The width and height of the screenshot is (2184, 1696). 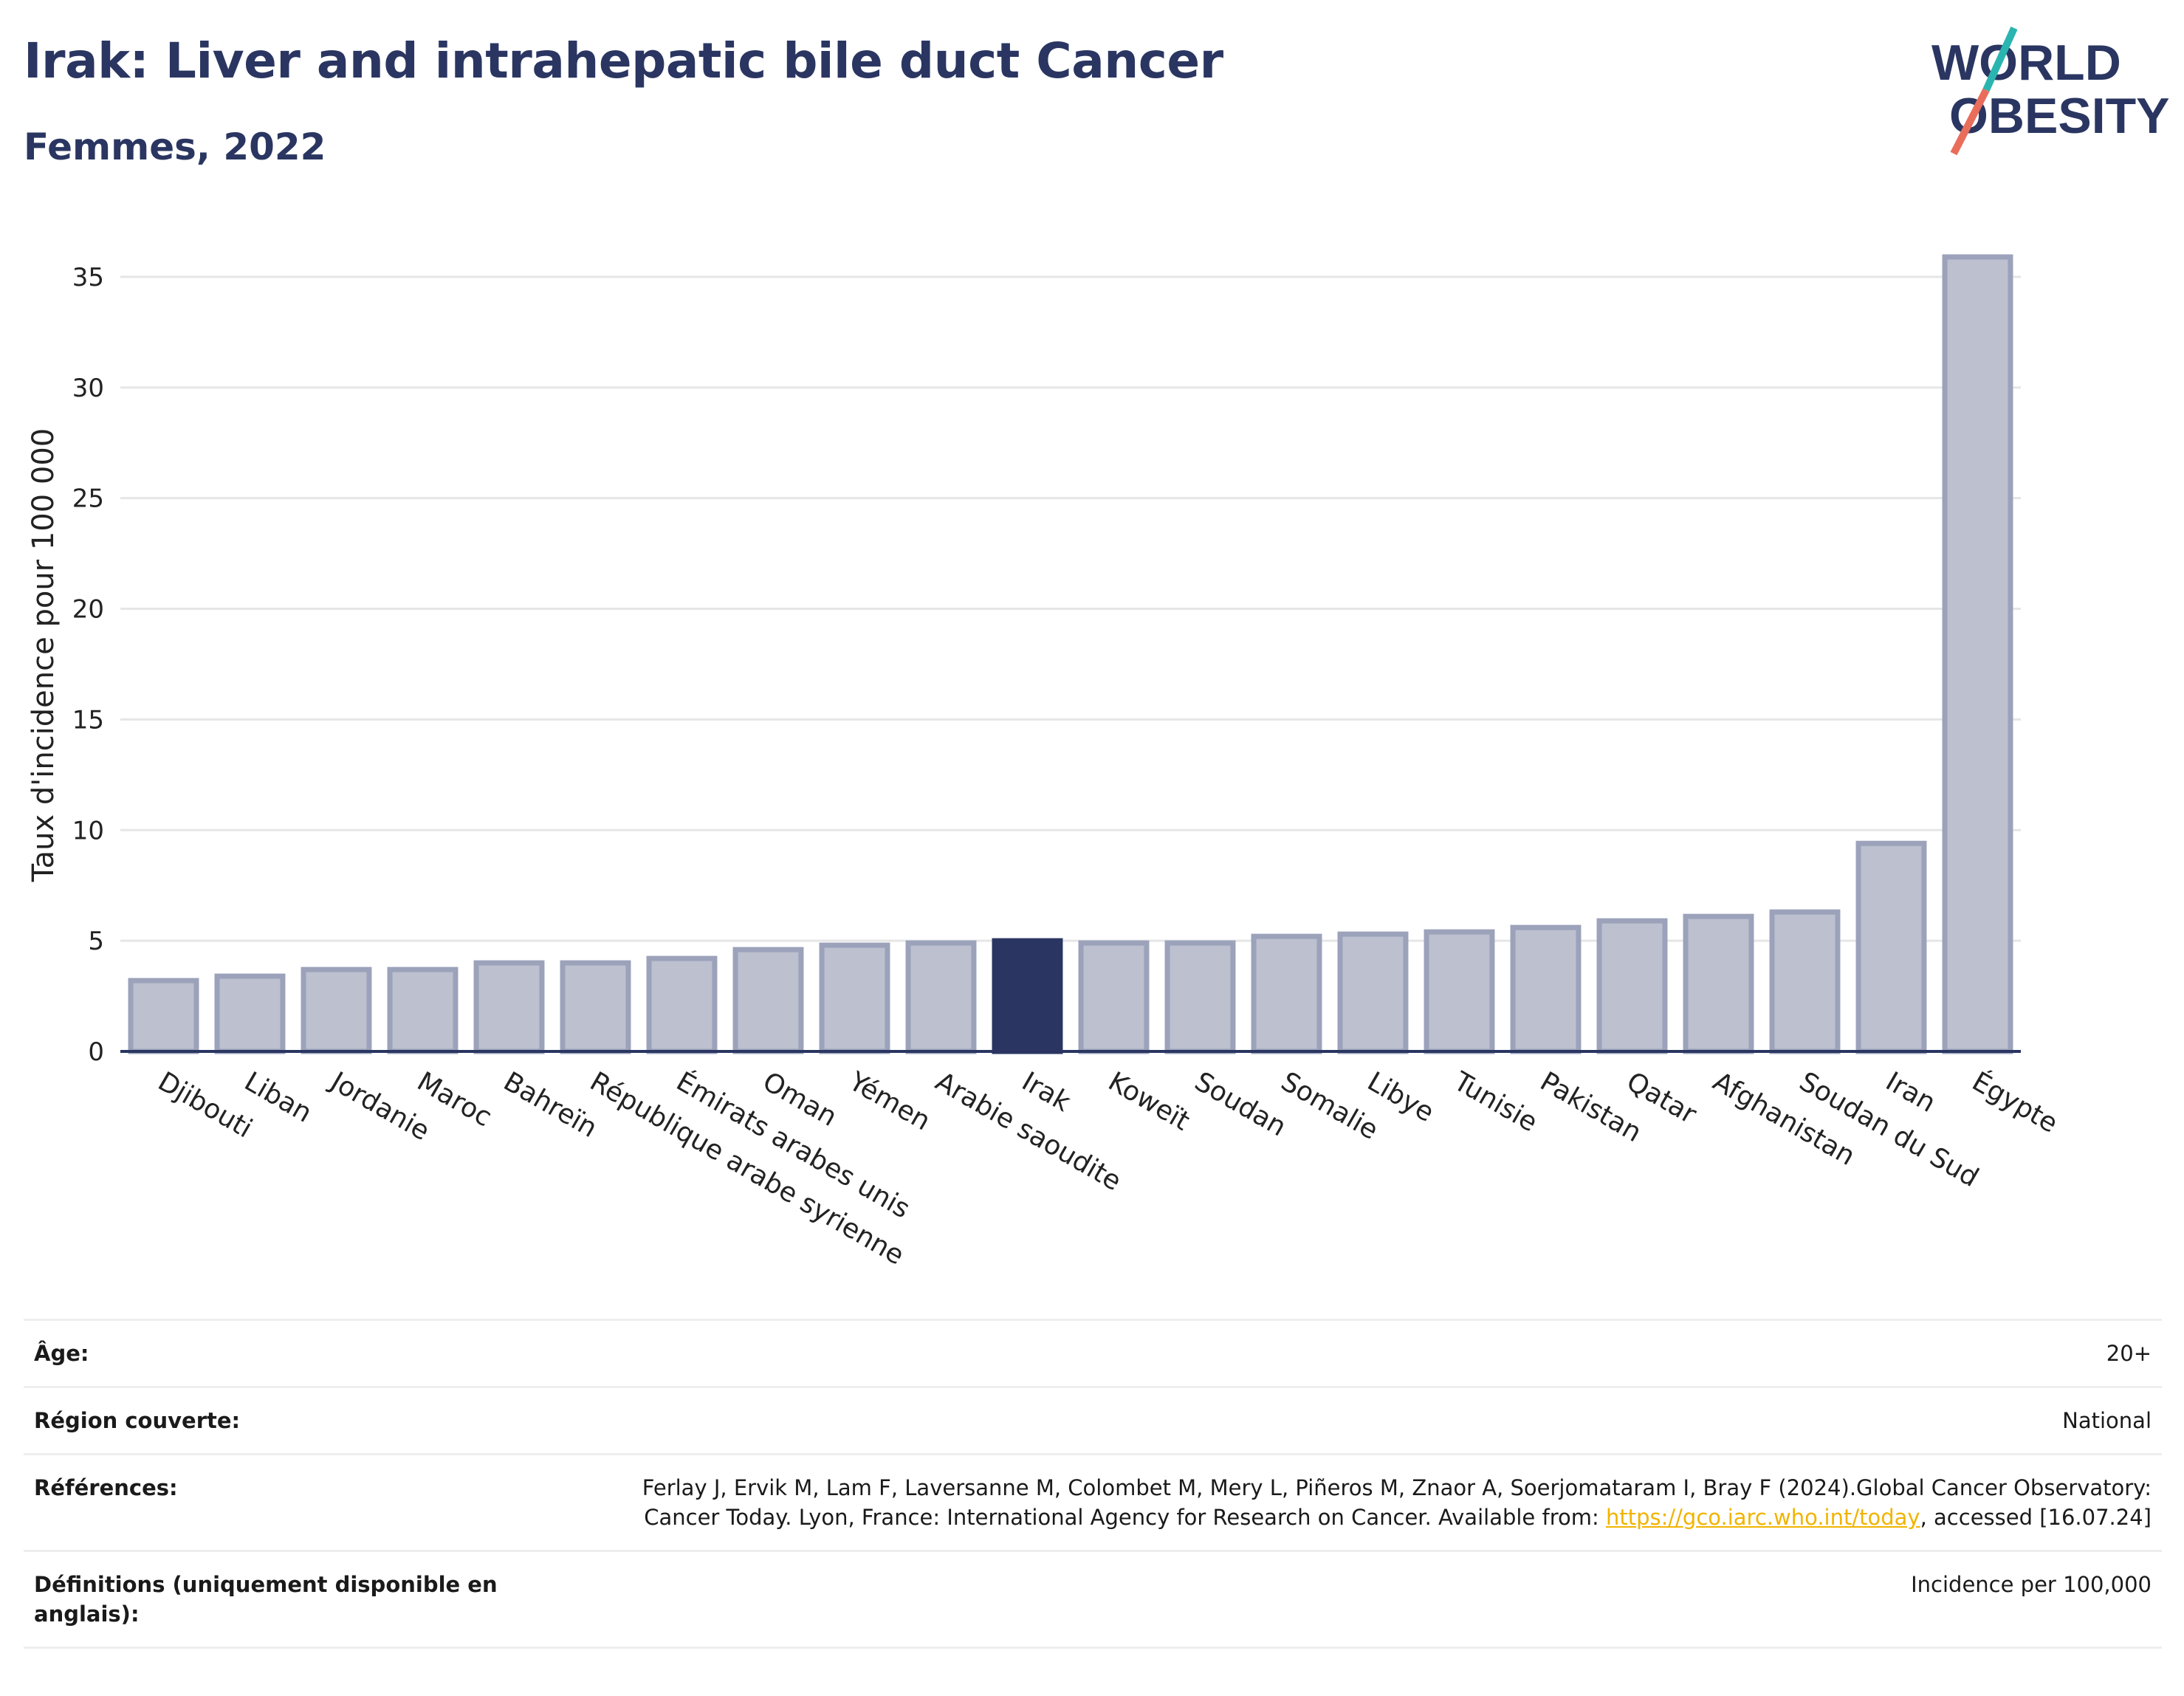 What do you see at coordinates (1093, 1419) in the screenshot?
I see `meta-row-region: Région couverte: National` at bounding box center [1093, 1419].